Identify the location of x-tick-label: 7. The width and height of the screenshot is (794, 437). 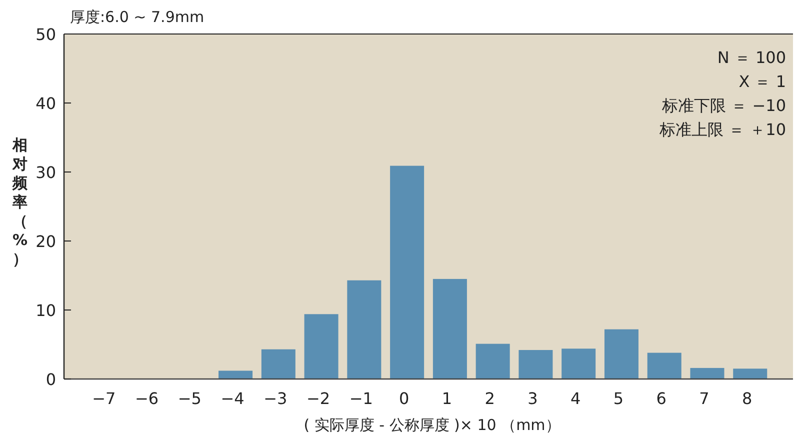
(704, 398).